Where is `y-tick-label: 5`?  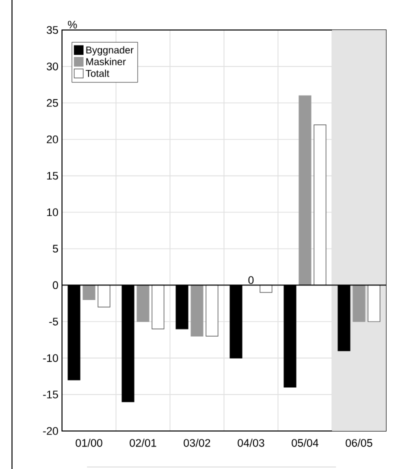 y-tick-label: 5 is located at coordinates (55, 248).